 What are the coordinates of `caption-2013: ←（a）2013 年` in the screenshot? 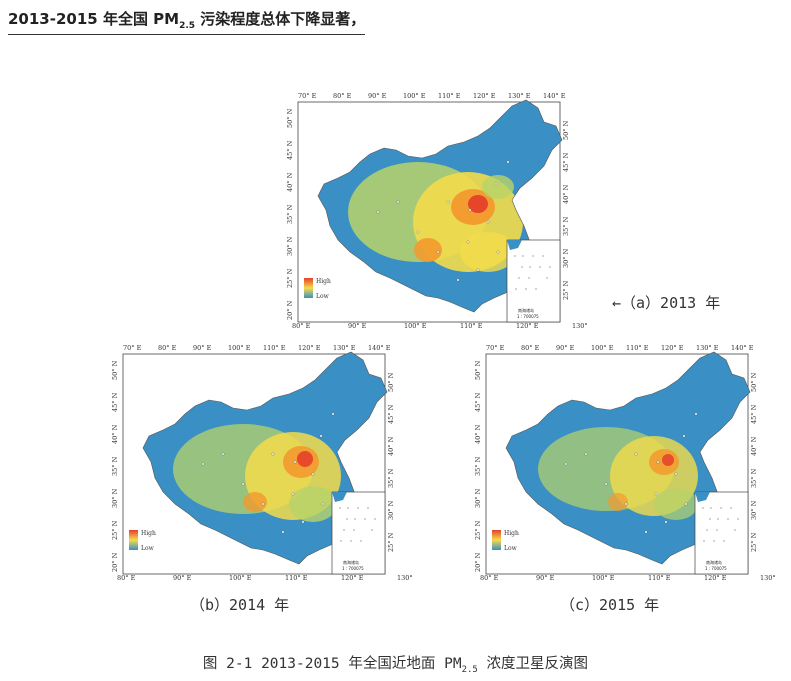 It's located at (666, 303).